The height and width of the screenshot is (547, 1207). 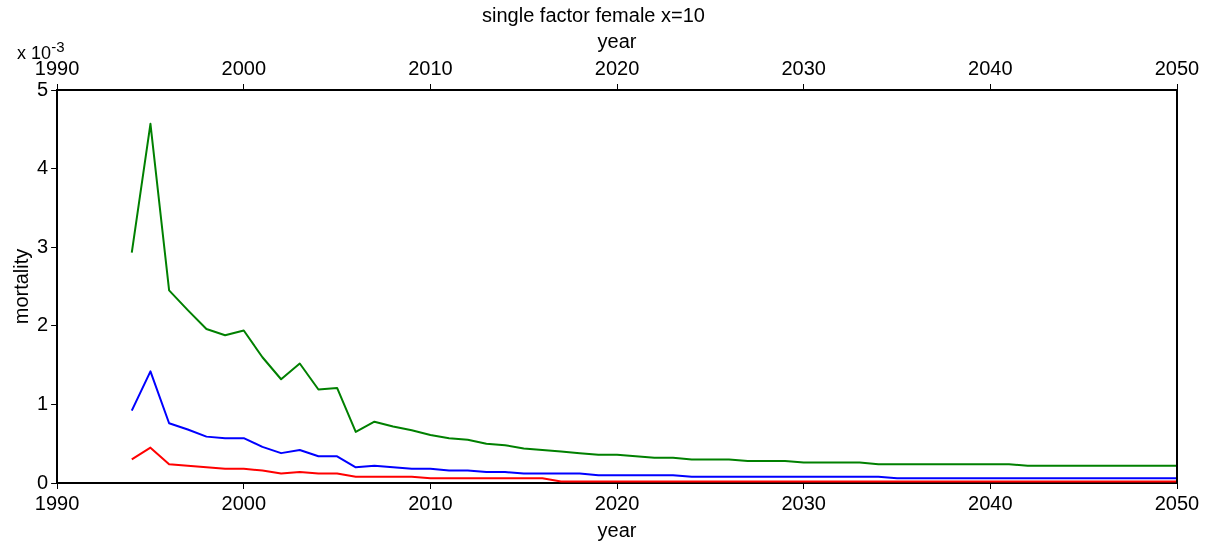 I want to click on y-tick-label: 4, so click(x=43, y=167).